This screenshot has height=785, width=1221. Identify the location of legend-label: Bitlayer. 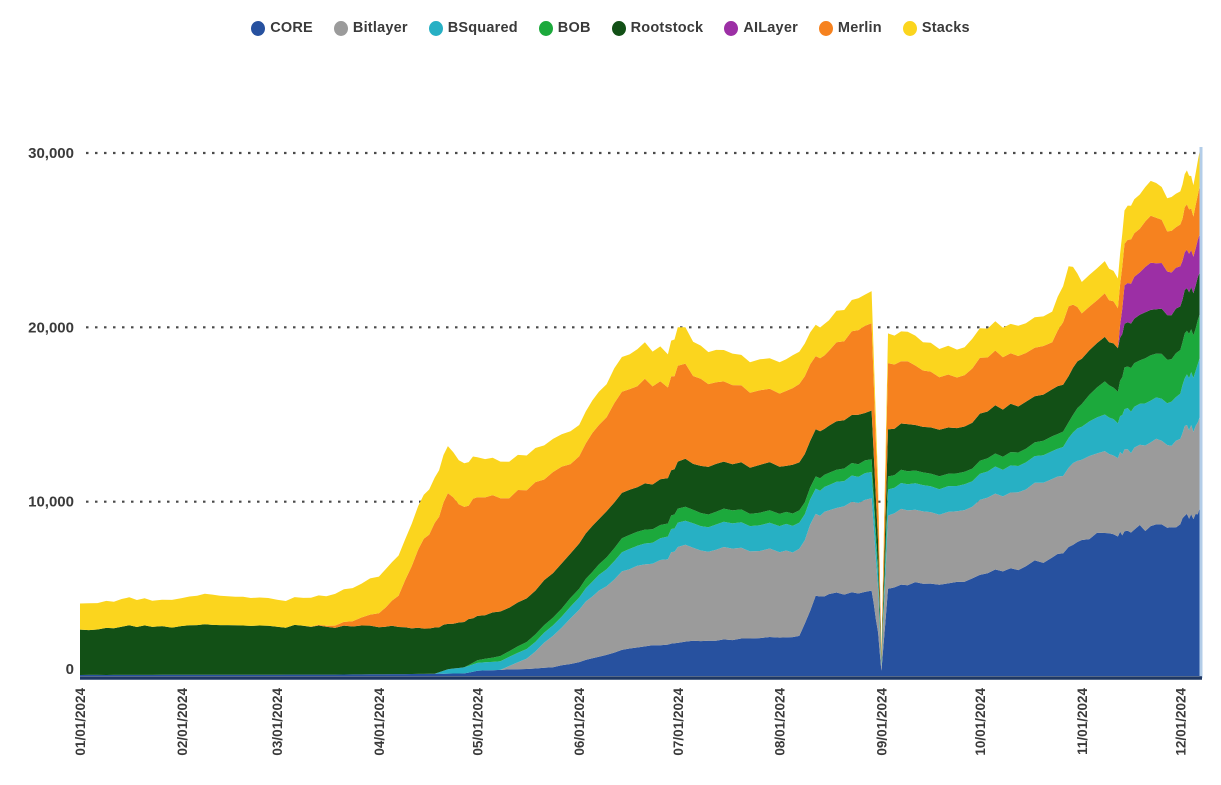
(380, 28).